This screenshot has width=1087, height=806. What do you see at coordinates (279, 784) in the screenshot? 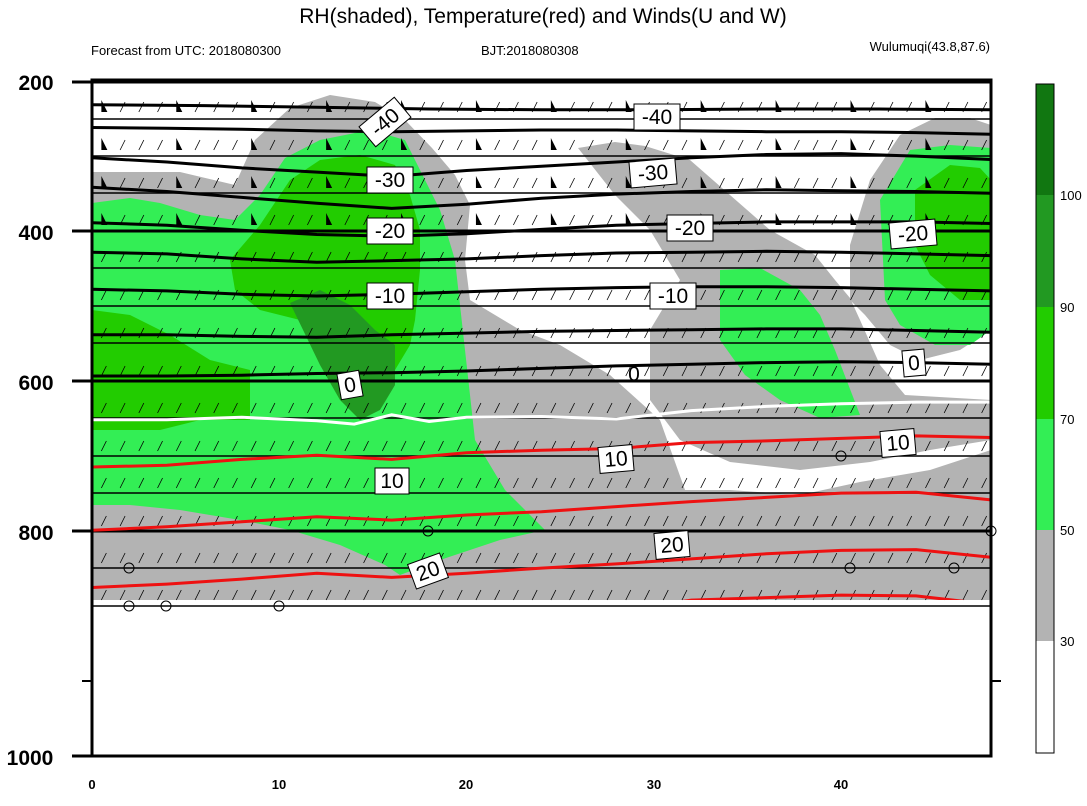
I see `x-tick-10: 10` at bounding box center [279, 784].